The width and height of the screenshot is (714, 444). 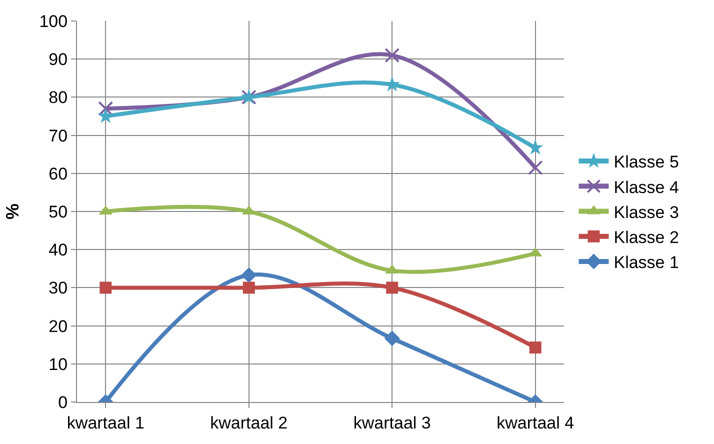 What do you see at coordinates (58, 60) in the screenshot?
I see `y-tick-label: 90` at bounding box center [58, 60].